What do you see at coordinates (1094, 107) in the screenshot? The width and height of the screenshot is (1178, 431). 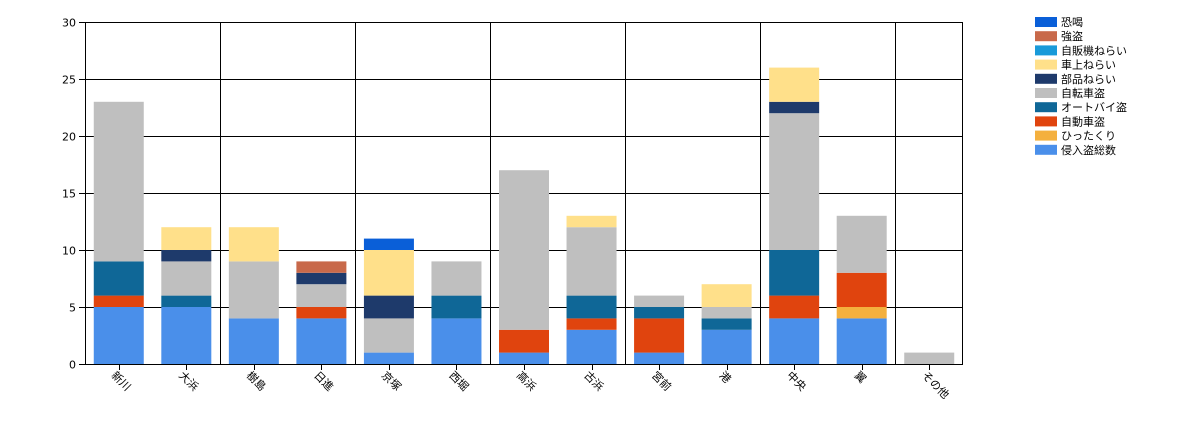 I see `legend-label: オートバイ盗` at bounding box center [1094, 107].